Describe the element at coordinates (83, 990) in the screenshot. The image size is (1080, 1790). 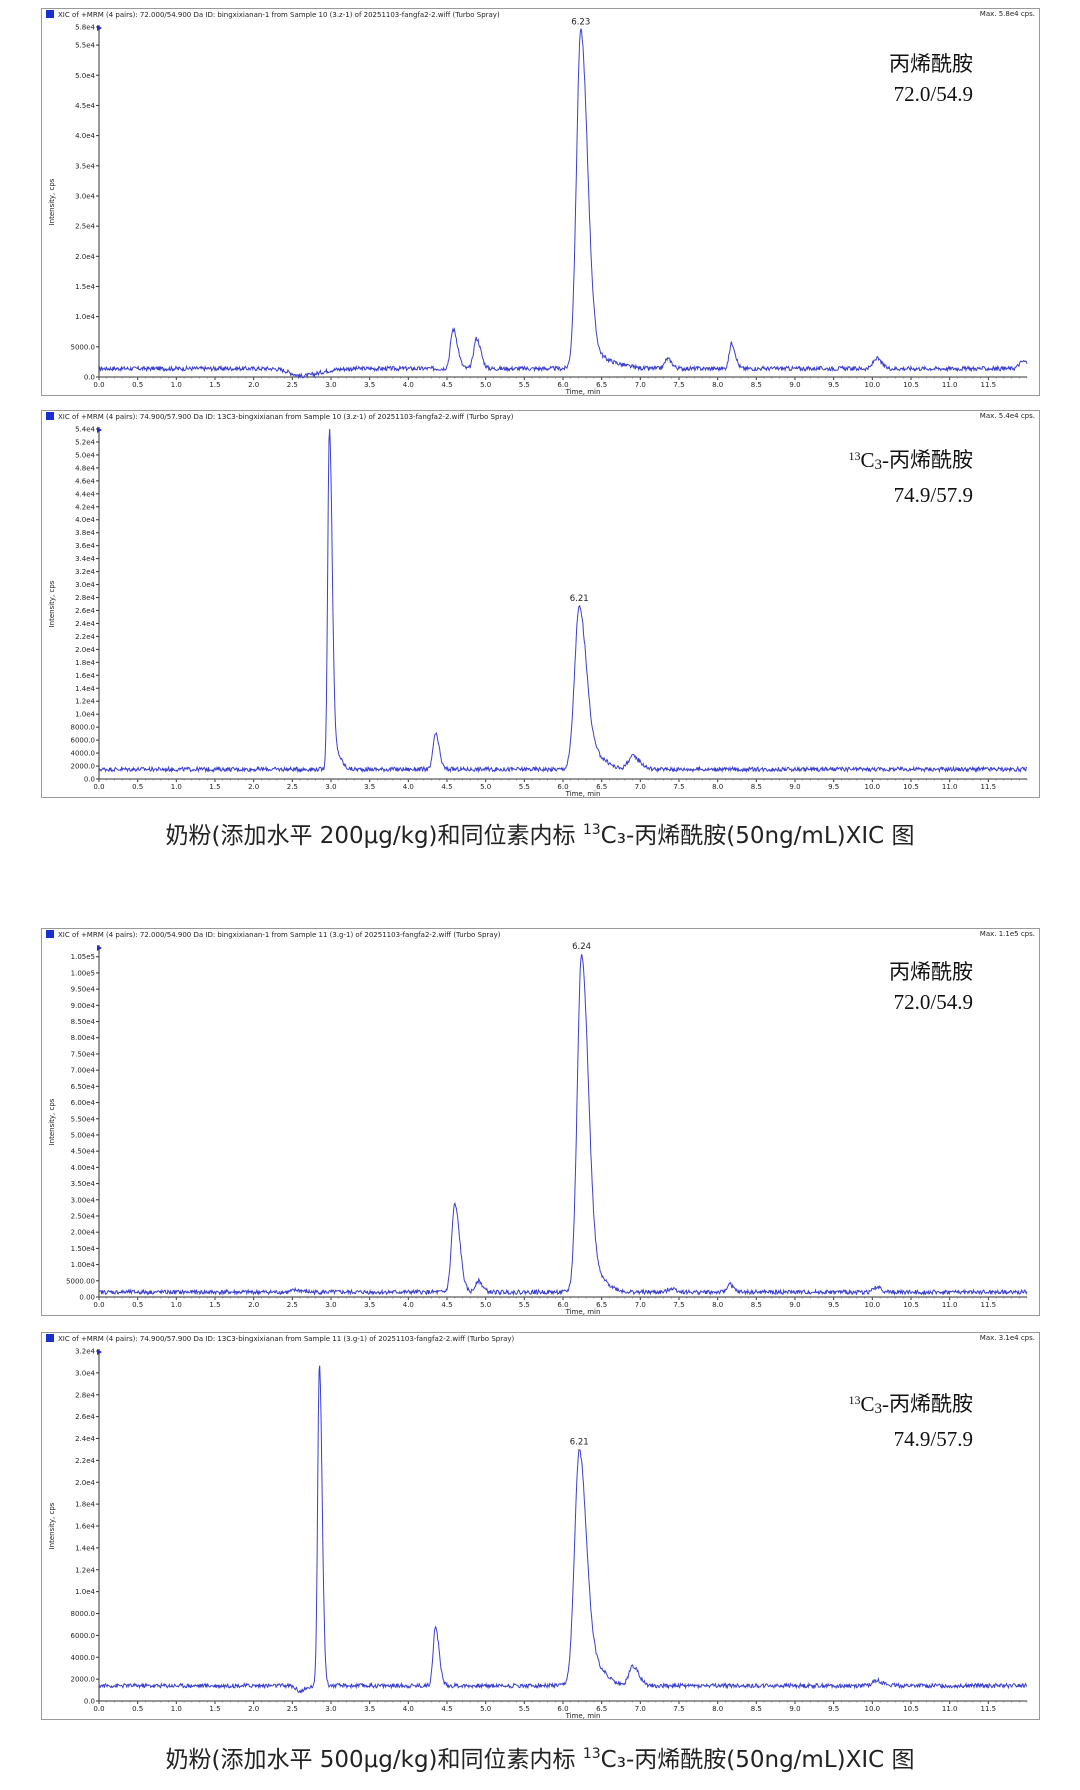
I see `y-tick-label: 9.50e4` at that location.